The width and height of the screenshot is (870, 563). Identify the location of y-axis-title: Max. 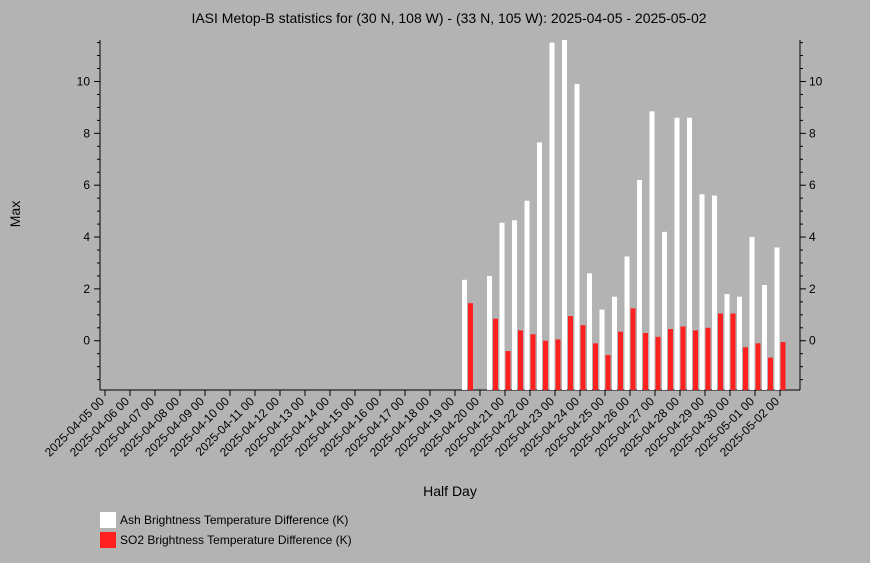
(15, 214).